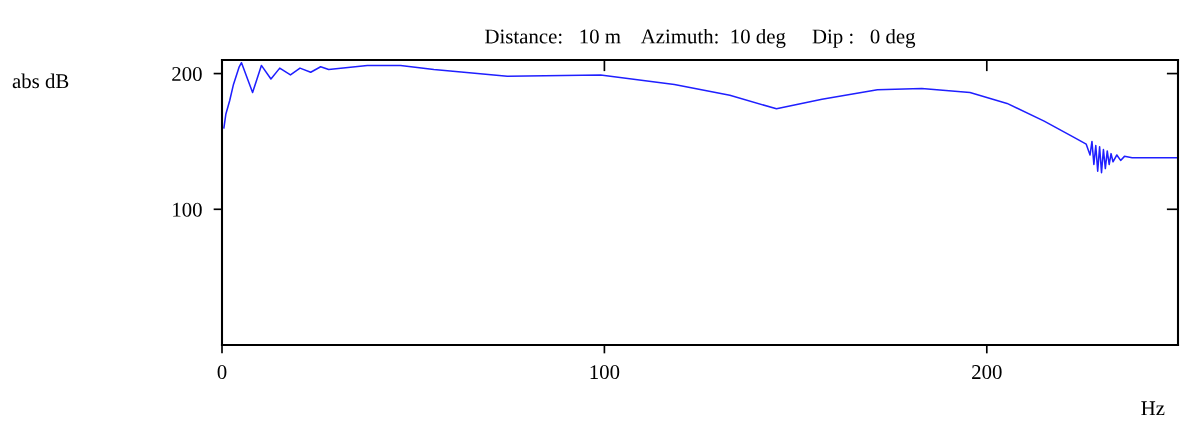 This screenshot has width=1184, height=426. I want to click on chart-title: Distance: 10 m Azimuth: 10 deg Dip : 0 deg, so click(700, 38).